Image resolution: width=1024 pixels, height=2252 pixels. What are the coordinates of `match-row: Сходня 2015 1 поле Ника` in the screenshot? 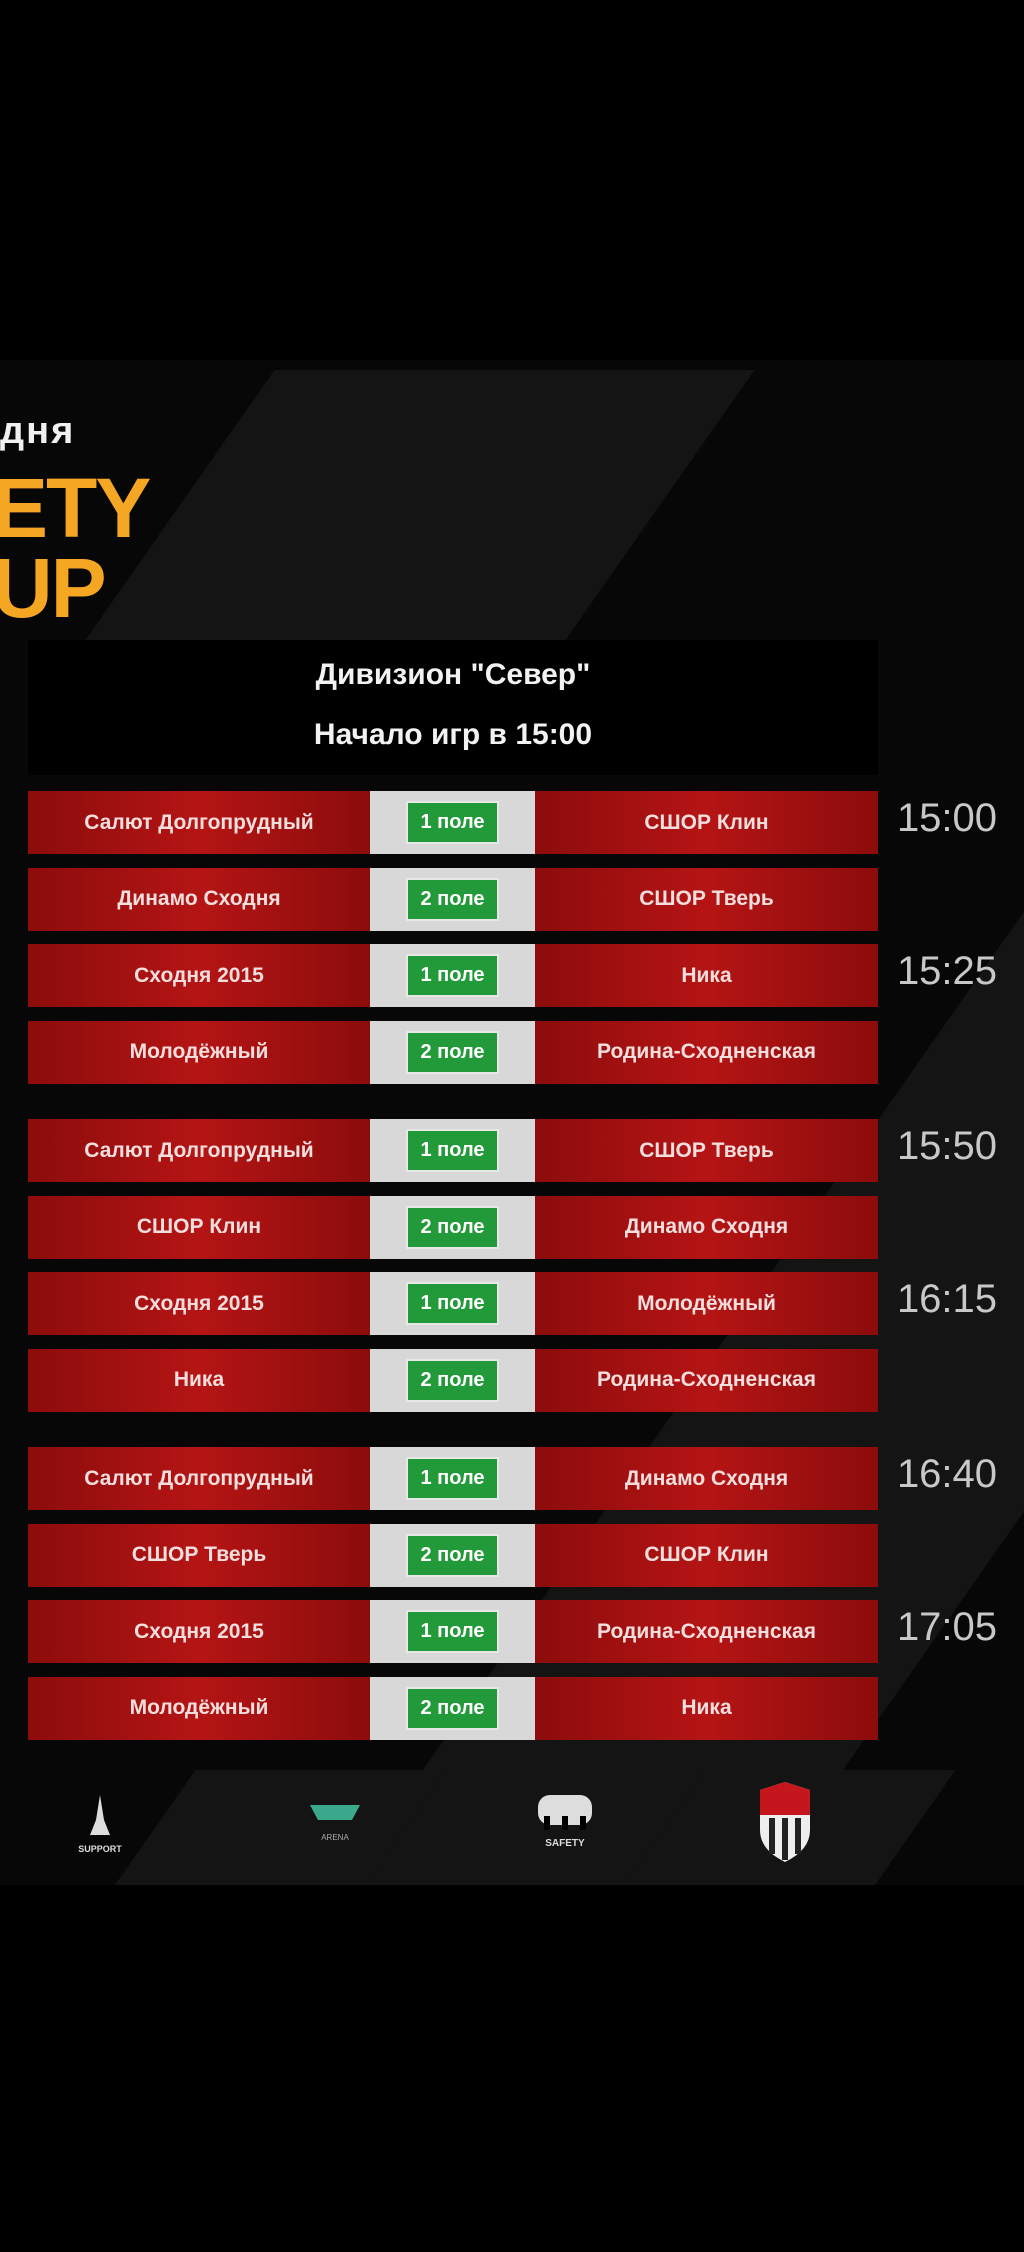 It's located at (453, 975).